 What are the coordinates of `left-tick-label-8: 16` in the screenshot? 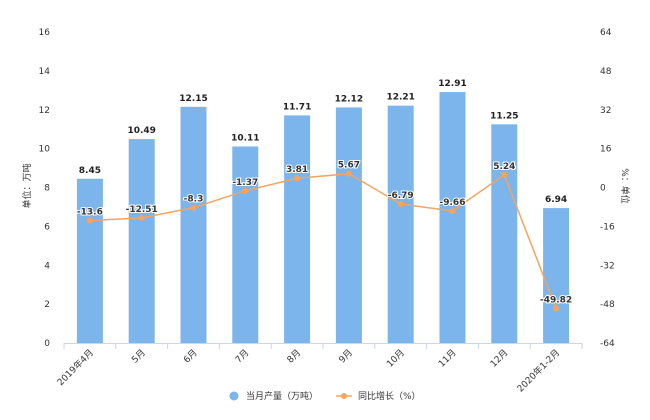 It's located at (45, 33).